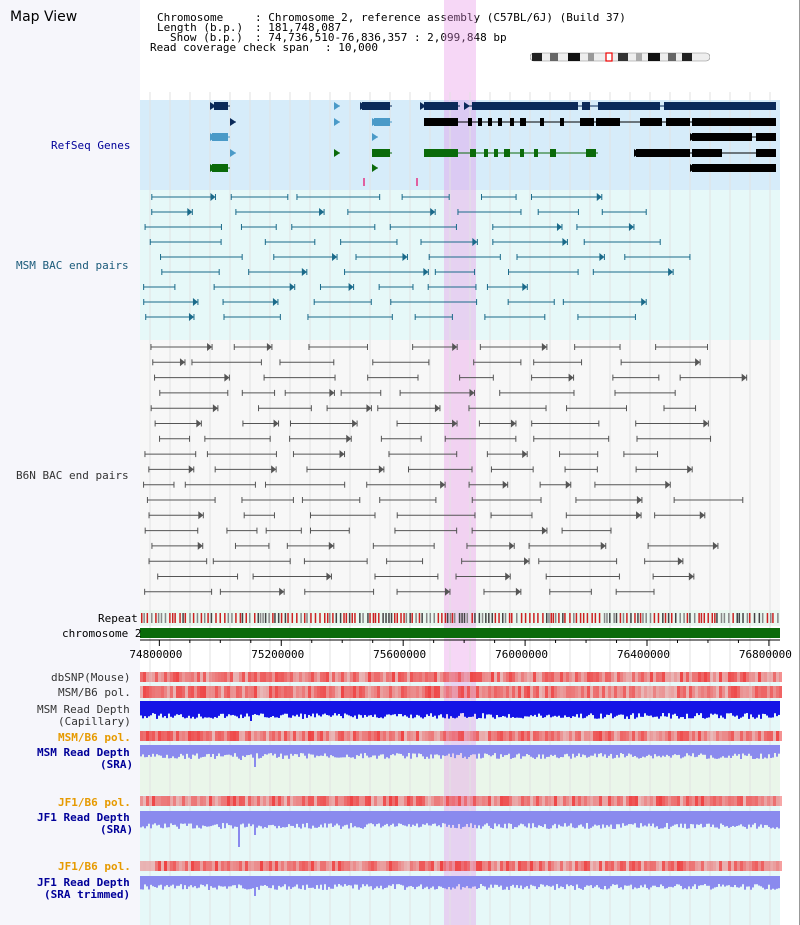 The image size is (800, 925). Describe the element at coordinates (460, 265) in the screenshot. I see `msm-bac-track` at that location.